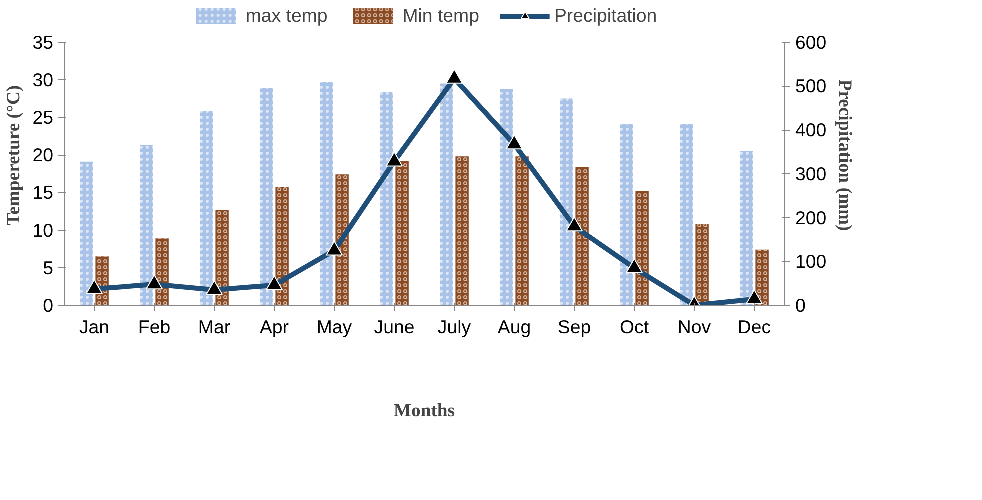 This screenshot has width=982, height=500. I want to click on y2-tick-label: 200, so click(811, 217).